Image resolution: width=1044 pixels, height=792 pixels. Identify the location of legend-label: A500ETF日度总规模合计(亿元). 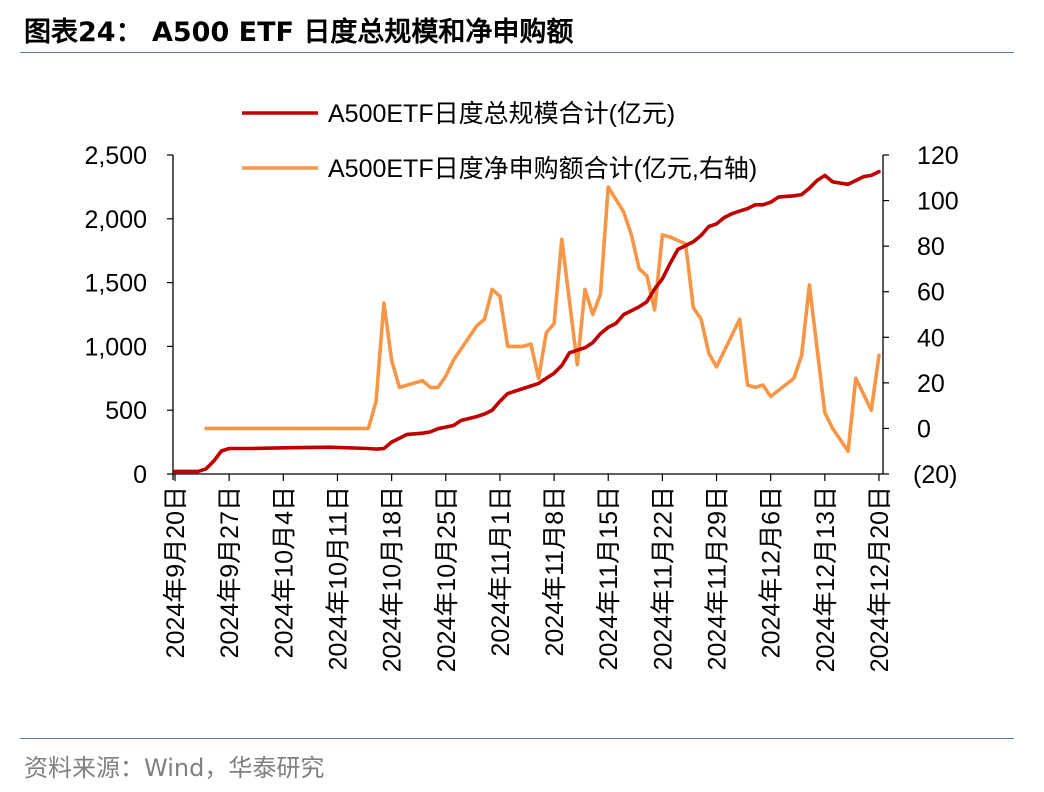
(501, 114).